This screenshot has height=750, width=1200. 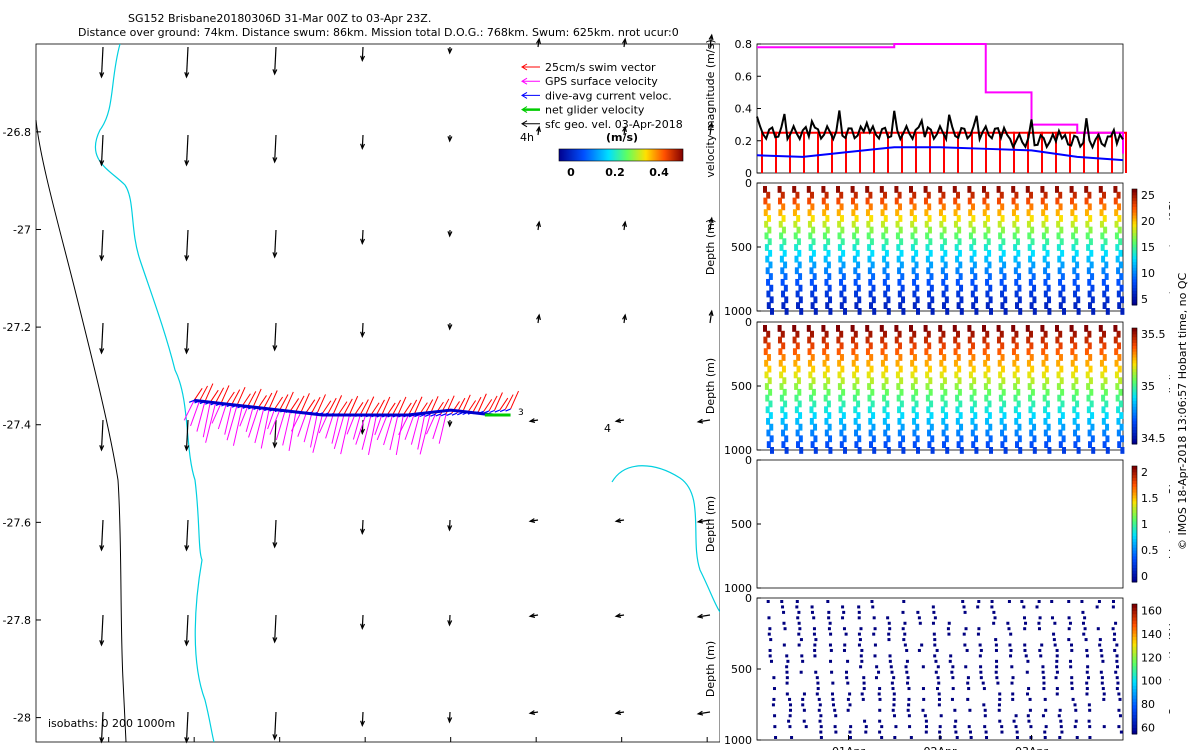 I want to click on panel-y-label: Depth (m), so click(x=710, y=524).